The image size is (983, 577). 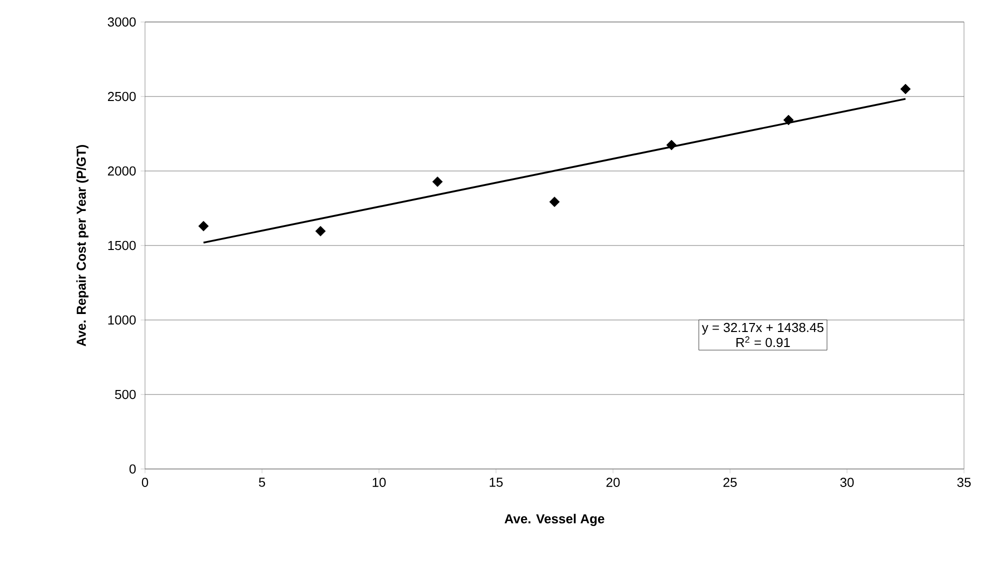 What do you see at coordinates (496, 482) in the screenshot?
I see `x-tick-label: 15` at bounding box center [496, 482].